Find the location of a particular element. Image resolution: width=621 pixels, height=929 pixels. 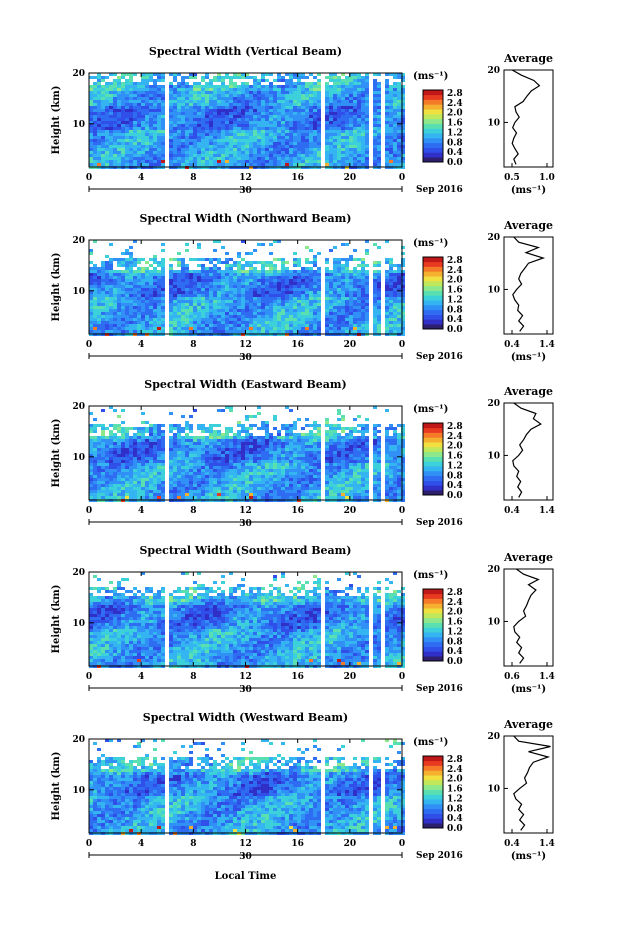

colorbar-swatch is located at coordinates (433, 117).